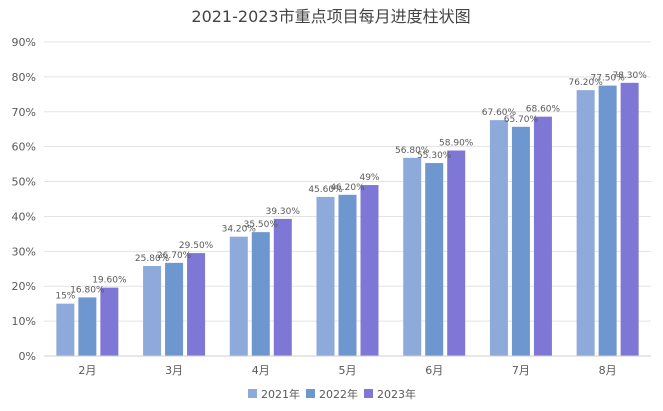  I want to click on x-tick-label: 7月, so click(521, 370).